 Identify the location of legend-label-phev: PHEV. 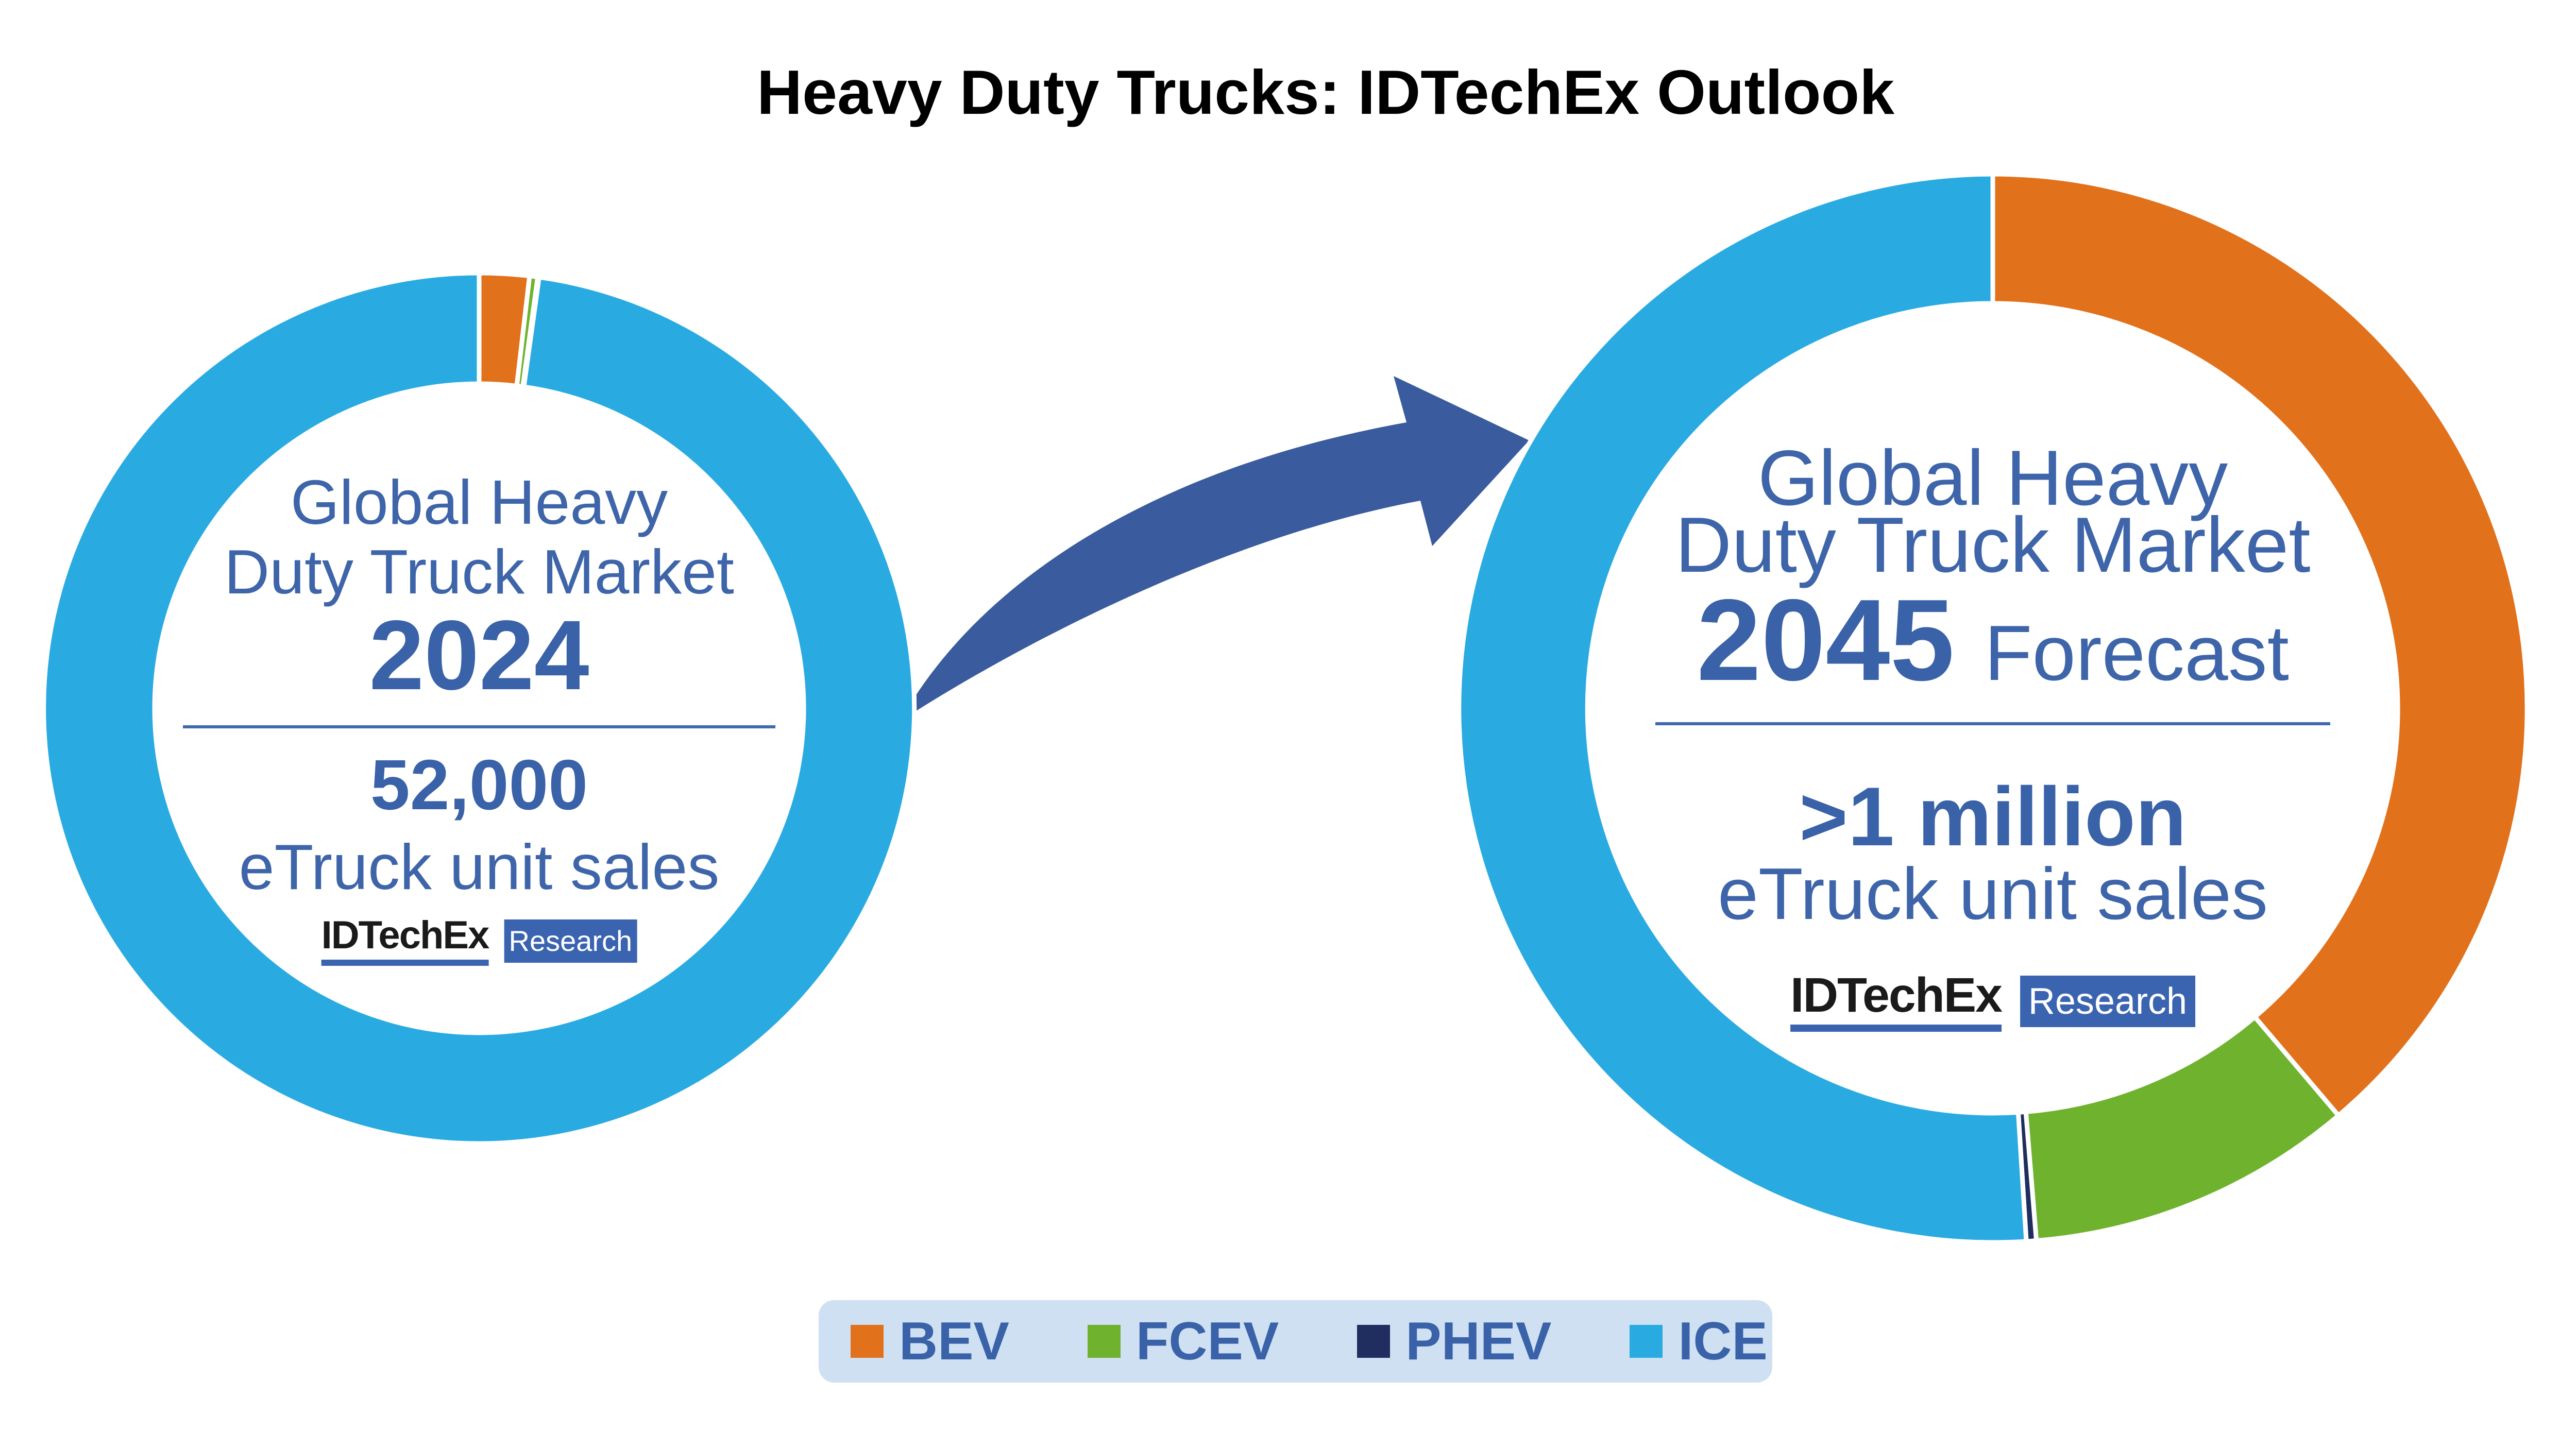
(1479, 1341).